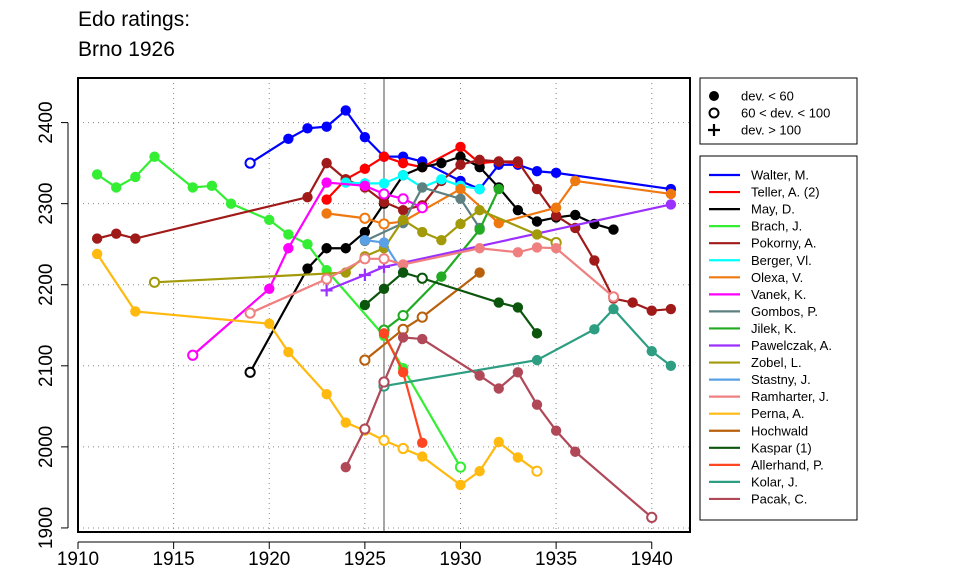 This screenshot has width=960, height=576. I want to click on legend-label: Perna, A., so click(777, 413).